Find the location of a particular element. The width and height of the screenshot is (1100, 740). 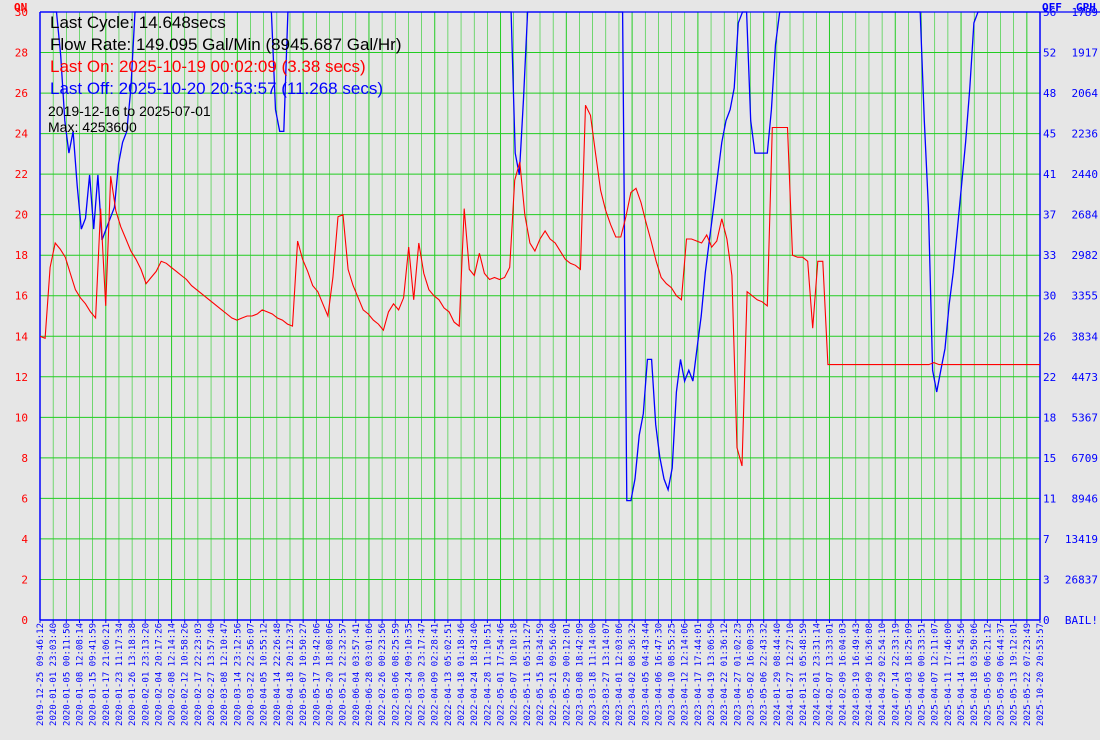

gph-tick-label: BAIL! is located at coordinates (1081, 620).